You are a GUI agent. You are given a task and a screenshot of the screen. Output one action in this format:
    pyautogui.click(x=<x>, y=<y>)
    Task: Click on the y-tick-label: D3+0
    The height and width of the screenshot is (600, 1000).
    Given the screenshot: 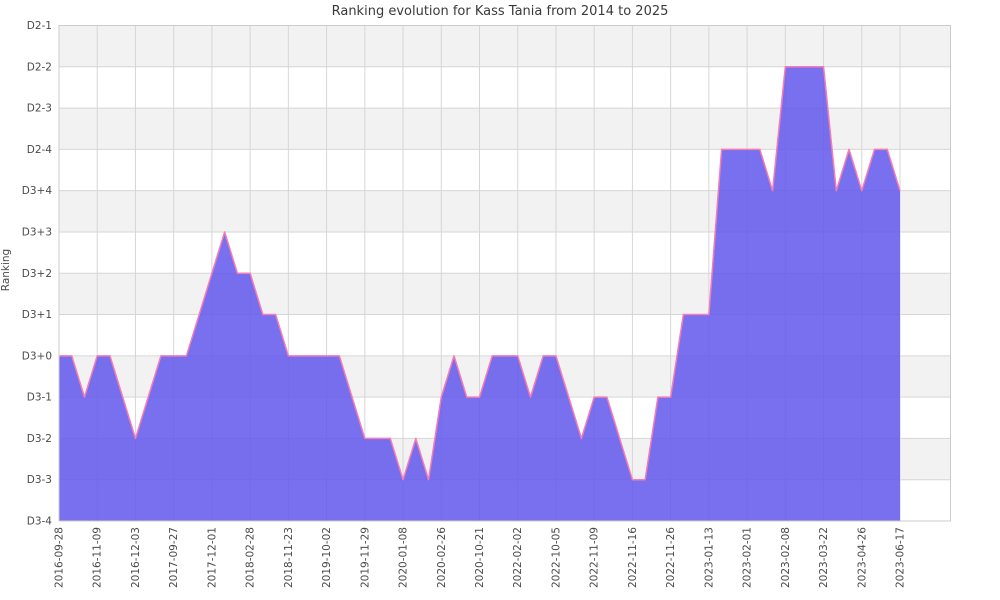 What is the action you would take?
    pyautogui.click(x=37, y=356)
    